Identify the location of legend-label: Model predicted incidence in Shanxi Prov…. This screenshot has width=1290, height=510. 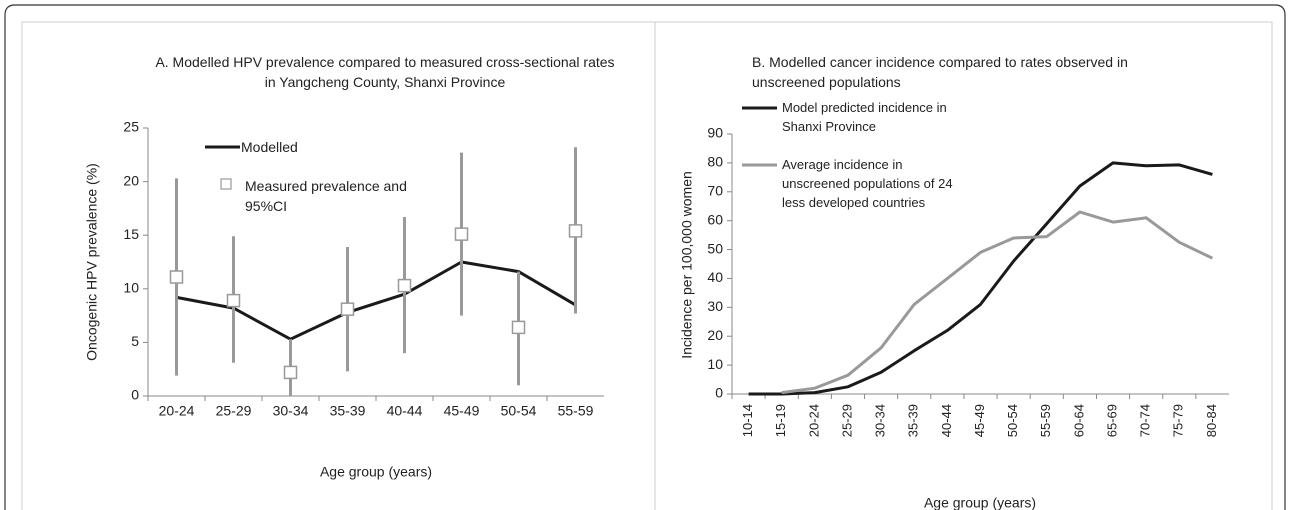
(864, 117).